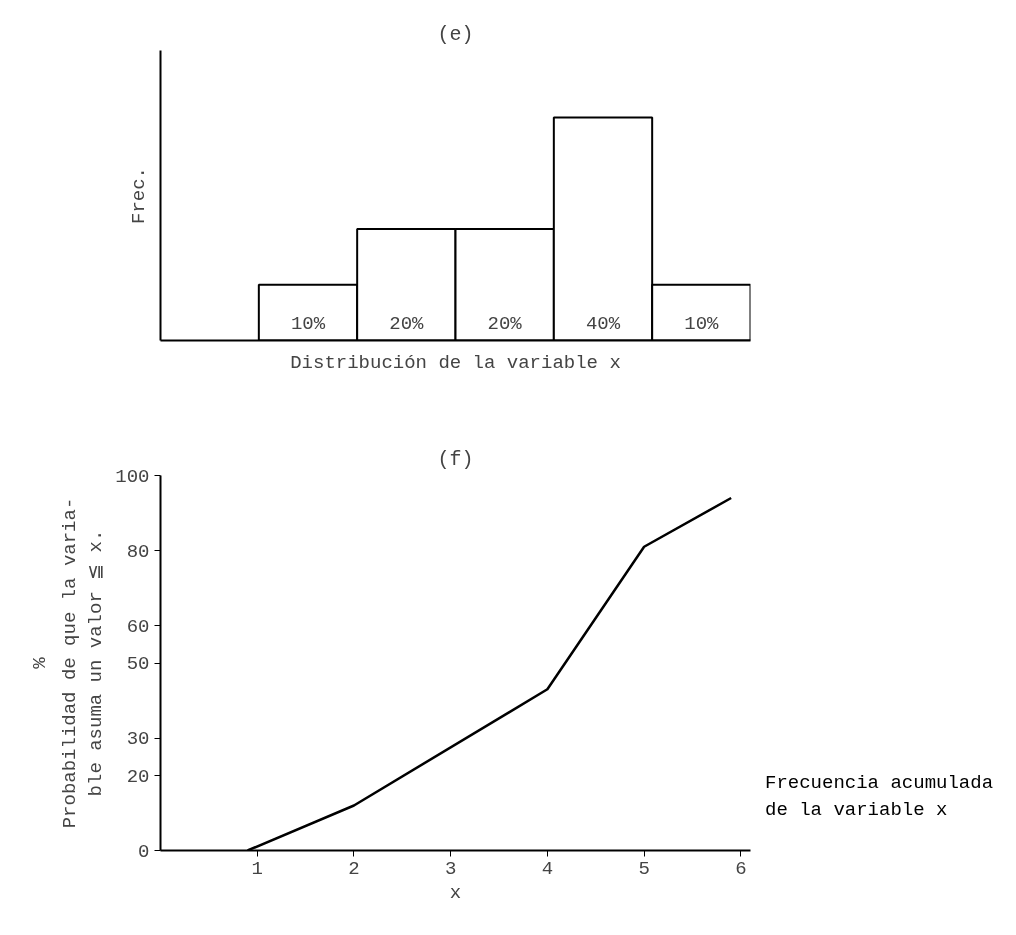 The width and height of the screenshot is (1016, 935). Describe the element at coordinates (138, 195) in the screenshot. I see `y-axis-title: Frec.` at that location.